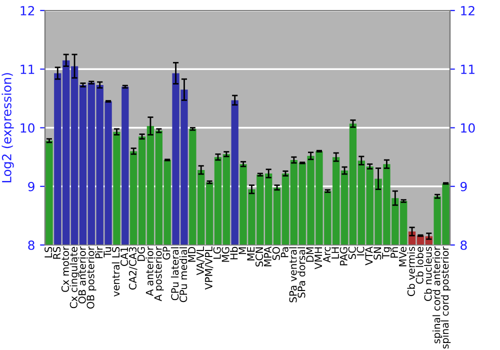 This screenshot has width=500, height=350. Describe the element at coordinates (318, 258) in the screenshot. I see `x-tick-label: VMH` at that location.